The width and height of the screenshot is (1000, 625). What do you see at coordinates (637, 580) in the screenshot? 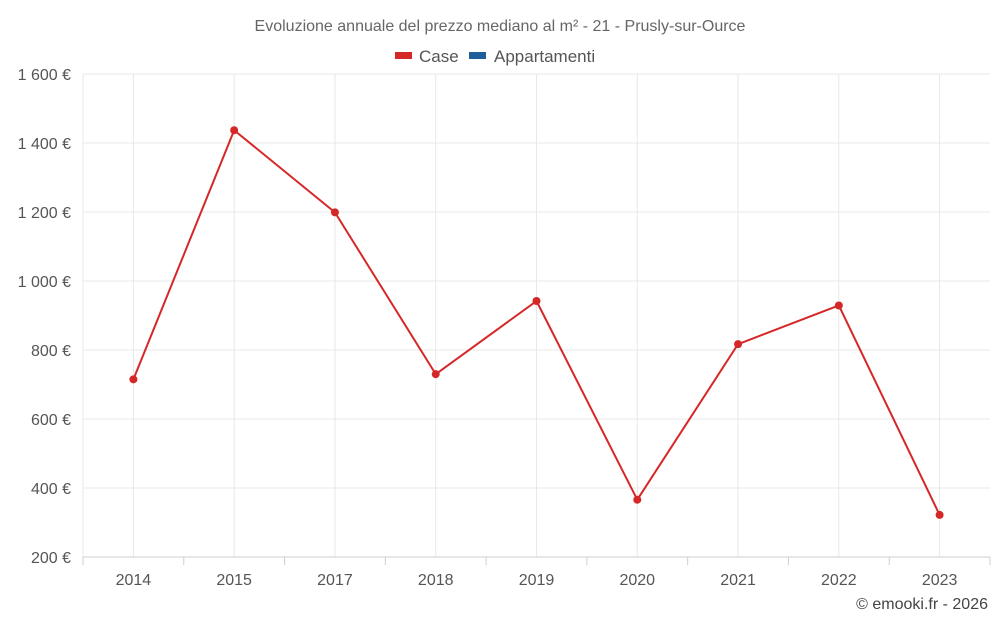
I see `x-tick-label: 2020` at bounding box center [637, 580].